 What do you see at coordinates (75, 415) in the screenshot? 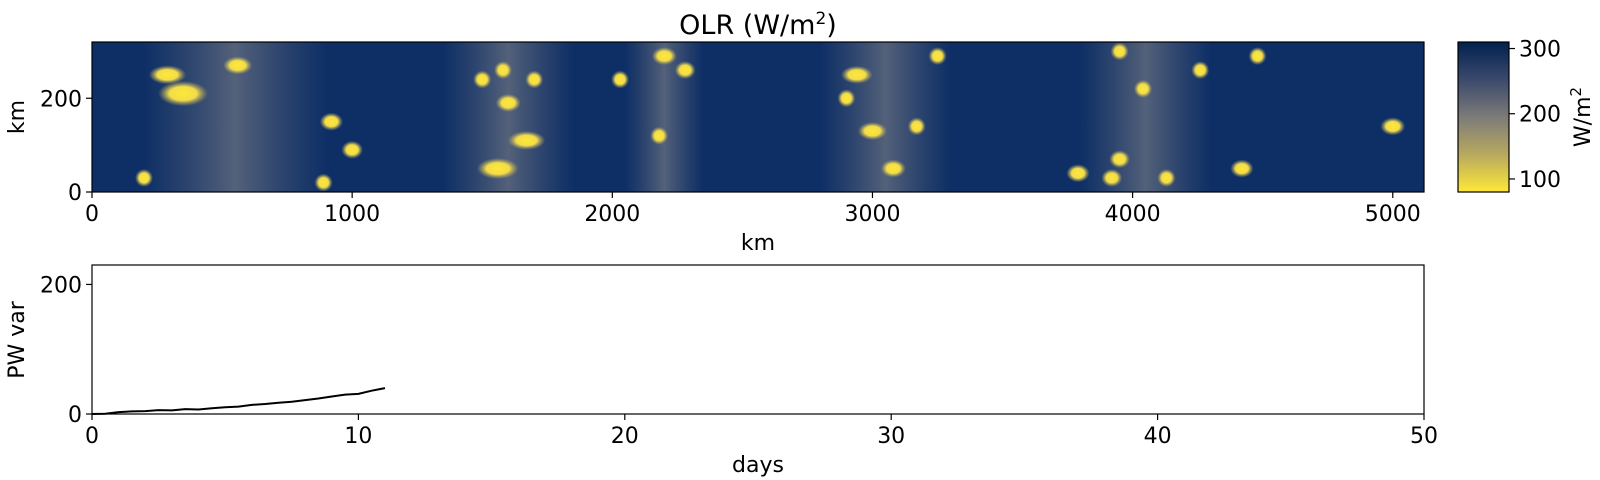
I see `line-y-tick-label: 0` at bounding box center [75, 415].